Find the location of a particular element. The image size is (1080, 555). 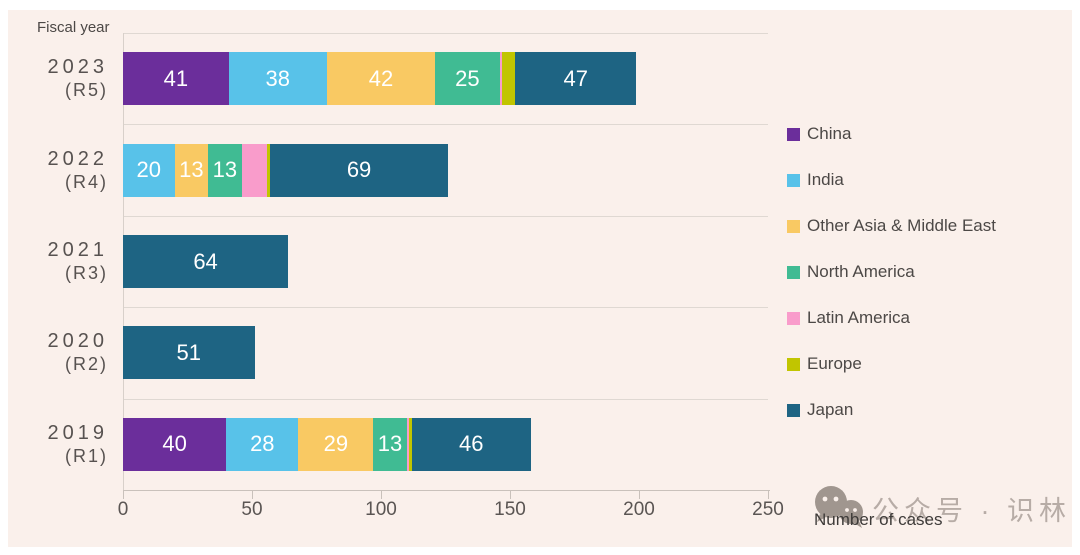

bar-segment-other-asia-middle-east: 13 is located at coordinates (191, 170).